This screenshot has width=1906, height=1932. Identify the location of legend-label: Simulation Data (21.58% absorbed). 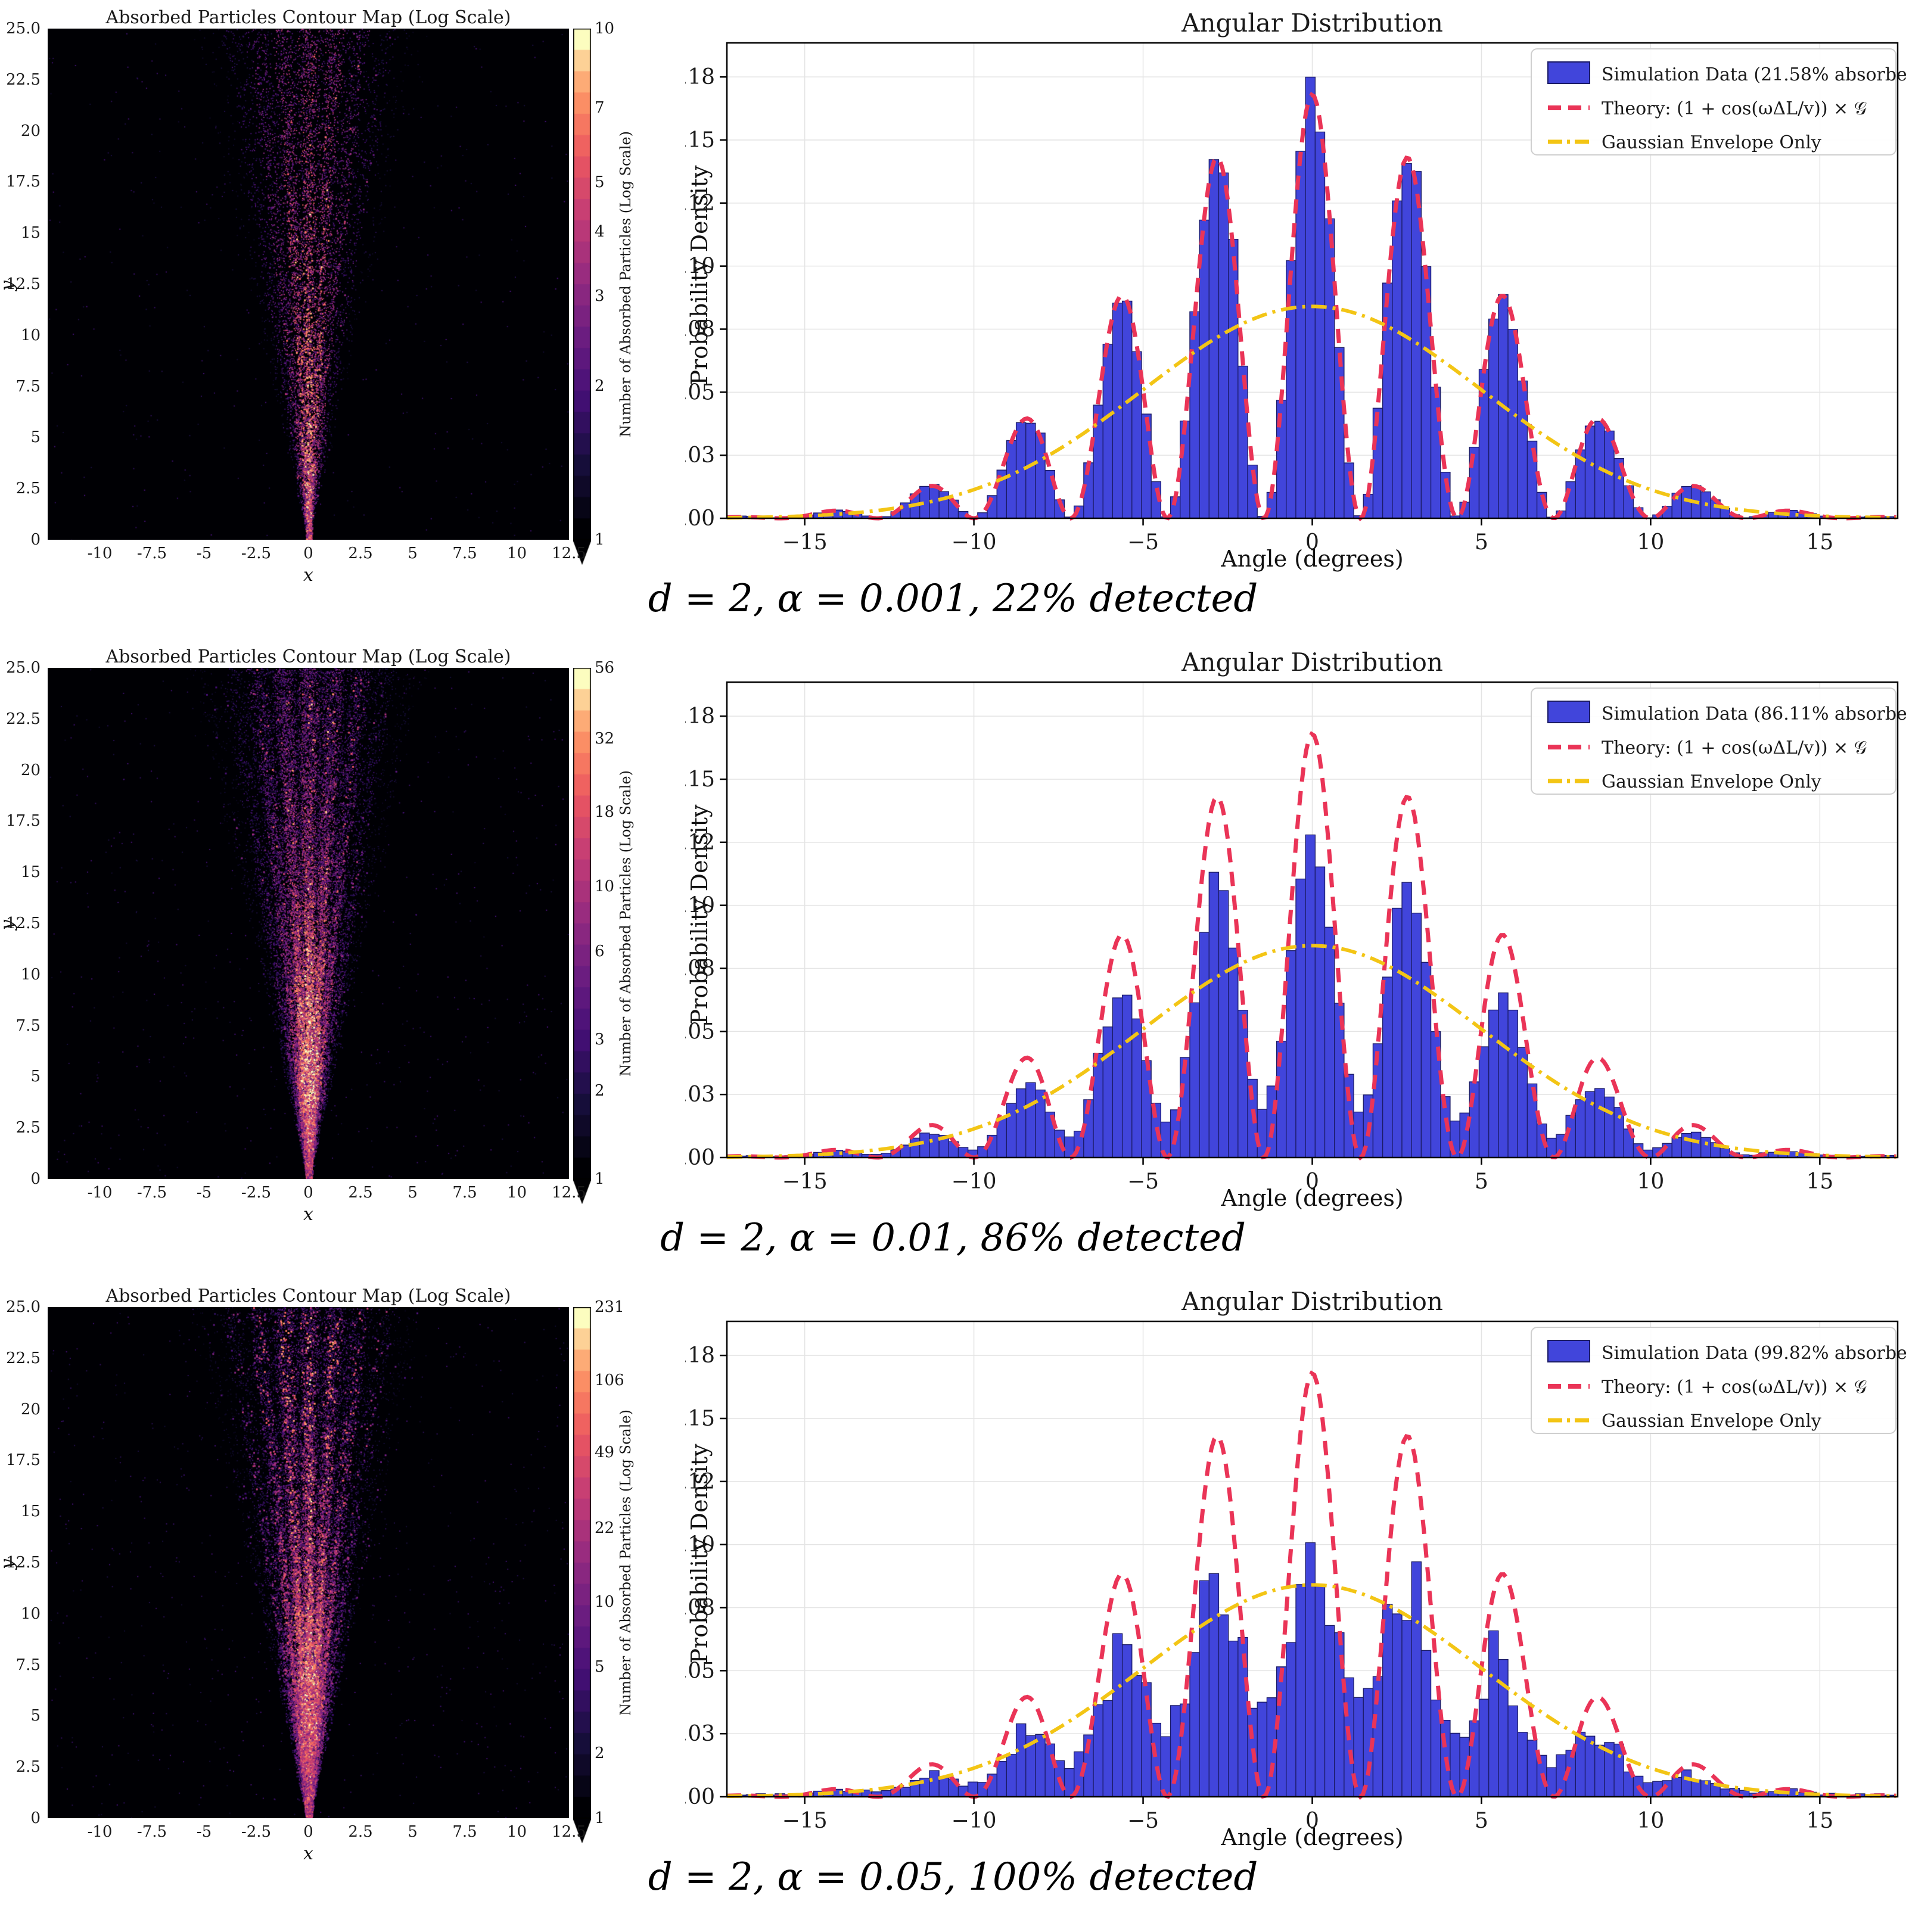
(1754, 74).